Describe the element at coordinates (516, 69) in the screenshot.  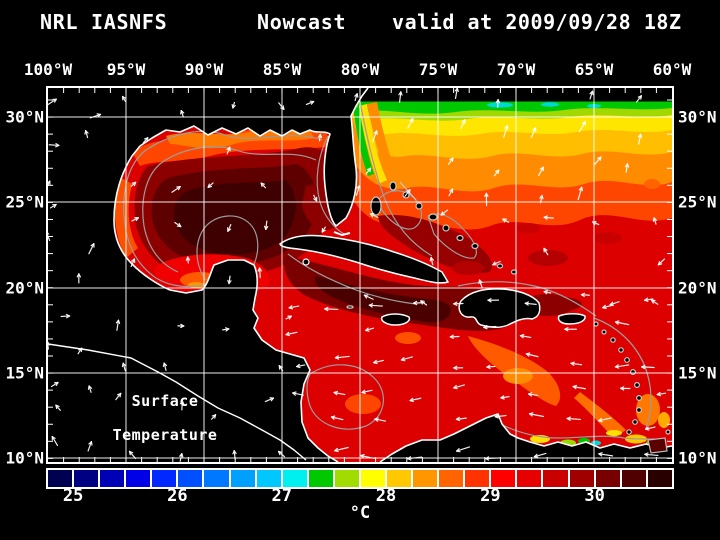
I see `top-axis-label: 70°W` at that location.